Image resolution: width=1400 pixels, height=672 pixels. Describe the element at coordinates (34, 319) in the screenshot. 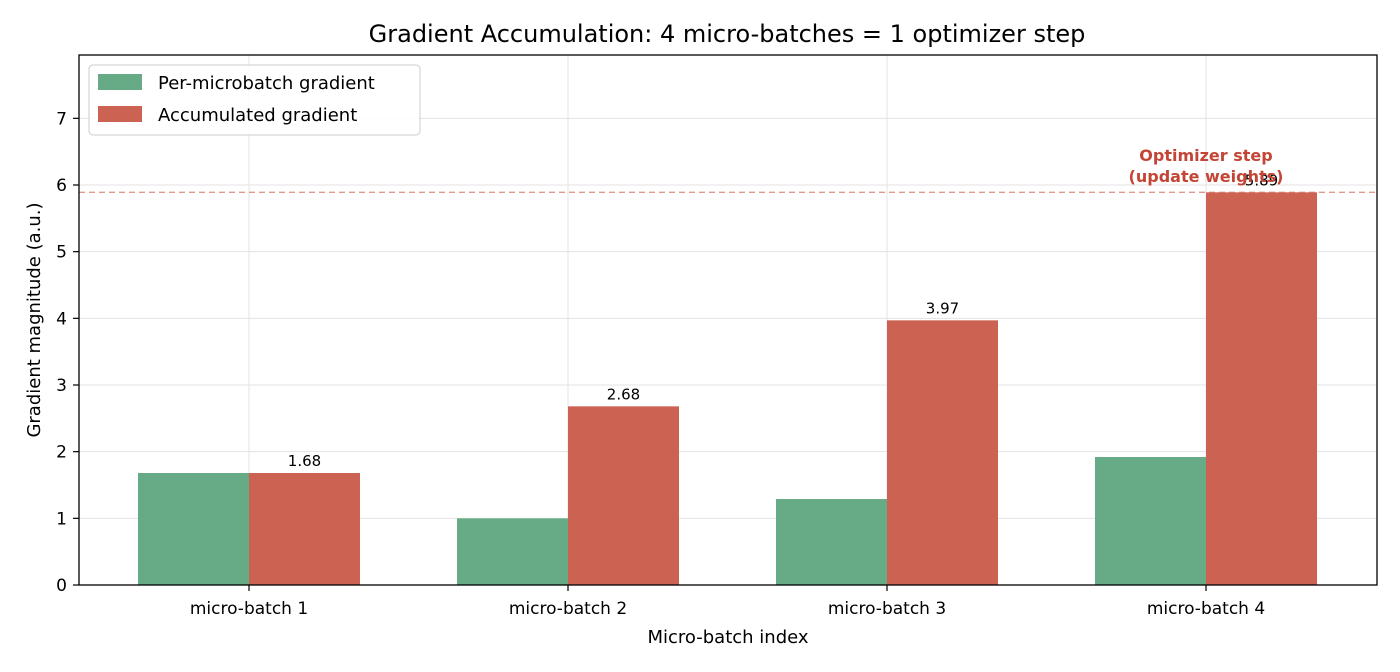

I see `y-axis-label: Gradient magnitude (a.u.)` at that location.